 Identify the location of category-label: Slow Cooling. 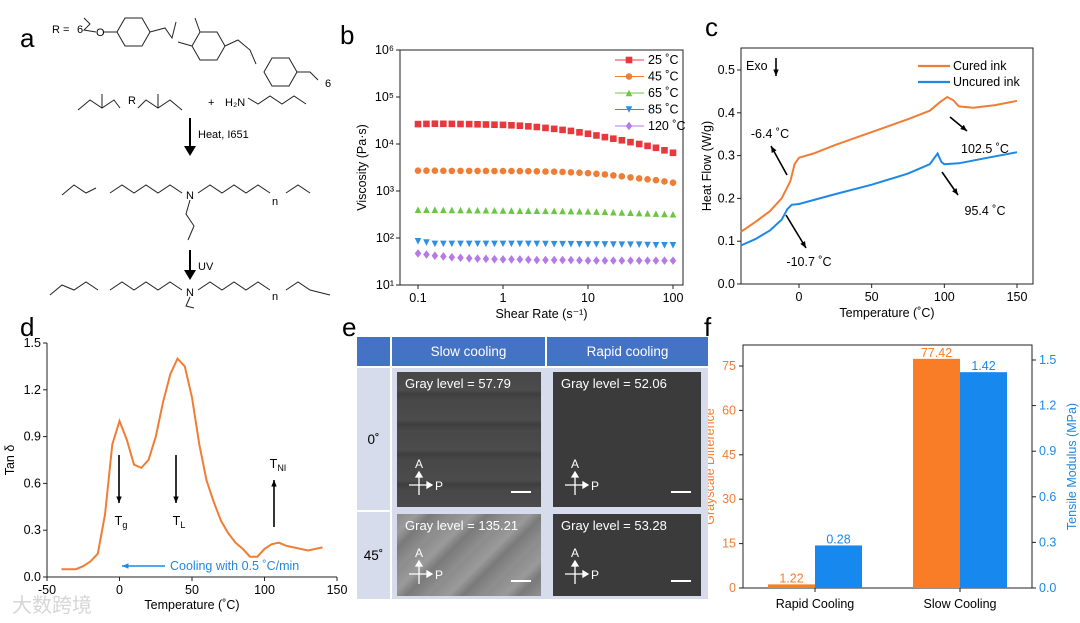
(960, 604).